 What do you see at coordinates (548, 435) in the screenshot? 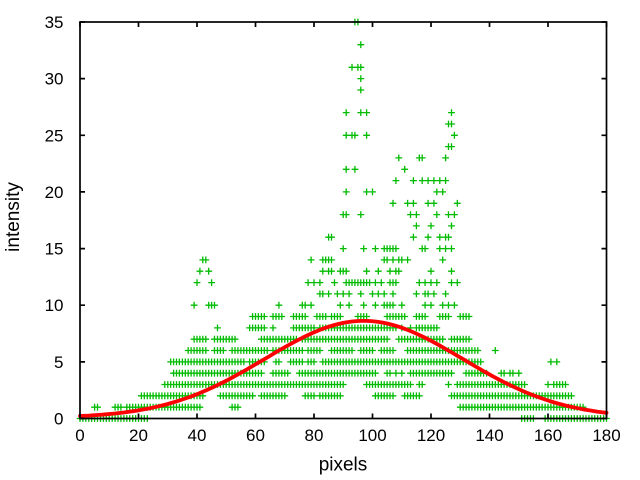
I see `svg-text: 160` at bounding box center [548, 435].